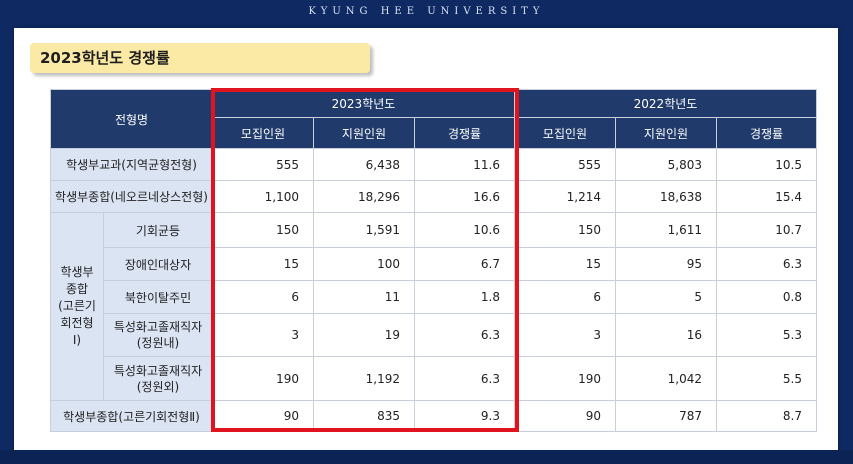  What do you see at coordinates (158, 386) in the screenshot?
I see `row-label-line: (정원외)` at bounding box center [158, 386].